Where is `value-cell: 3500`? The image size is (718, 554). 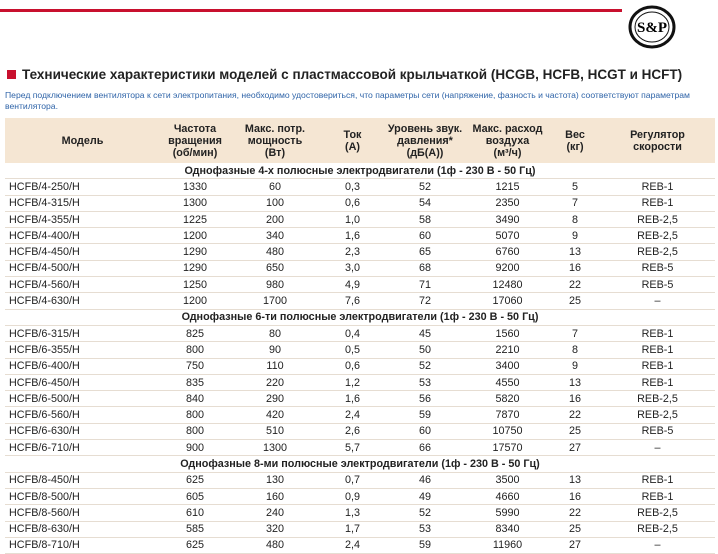
value-cell: 3500 is located at coordinates (507, 480).